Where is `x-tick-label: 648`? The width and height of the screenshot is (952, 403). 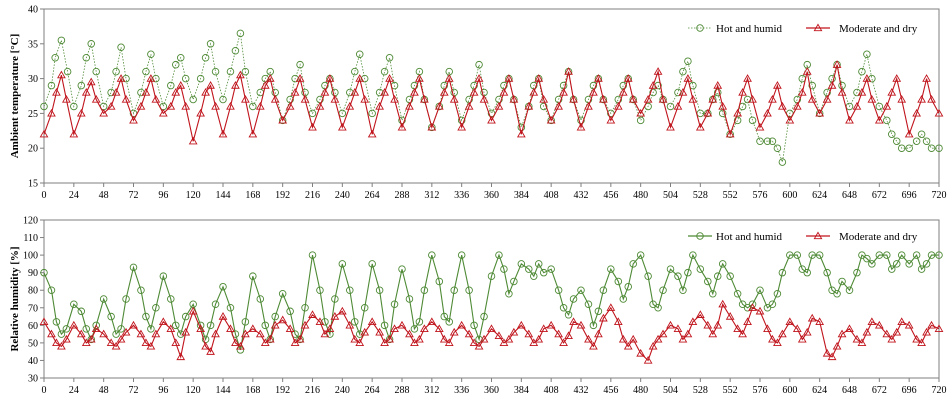 x-tick-label: 648 is located at coordinates (849, 195).